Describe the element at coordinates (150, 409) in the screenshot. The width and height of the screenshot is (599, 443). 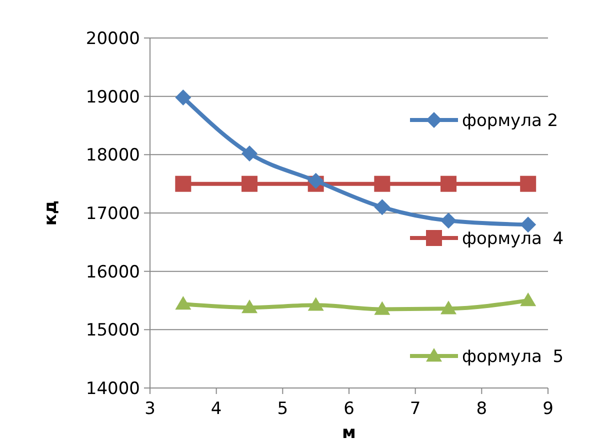
I see `x-tick-label: 3` at that location.